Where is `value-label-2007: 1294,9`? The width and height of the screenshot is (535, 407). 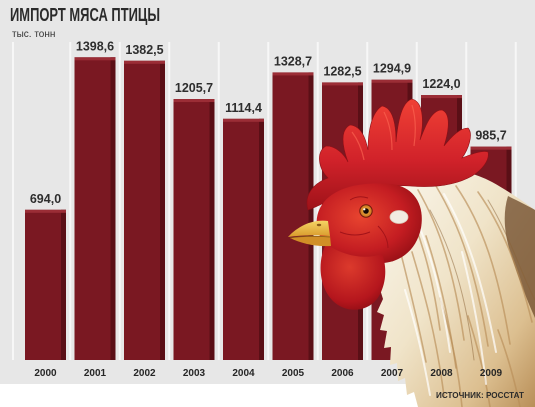 value-label-2007: 1294,9 is located at coordinates (392, 69).